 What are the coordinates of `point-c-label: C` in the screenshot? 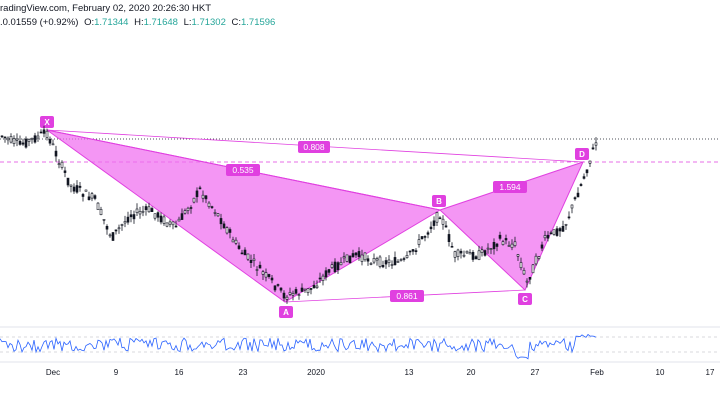 It's located at (525, 299).